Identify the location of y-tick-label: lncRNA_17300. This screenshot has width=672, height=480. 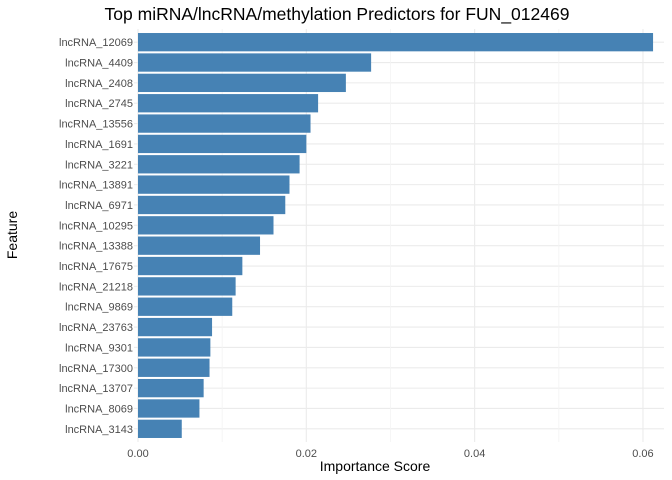
(96, 369).